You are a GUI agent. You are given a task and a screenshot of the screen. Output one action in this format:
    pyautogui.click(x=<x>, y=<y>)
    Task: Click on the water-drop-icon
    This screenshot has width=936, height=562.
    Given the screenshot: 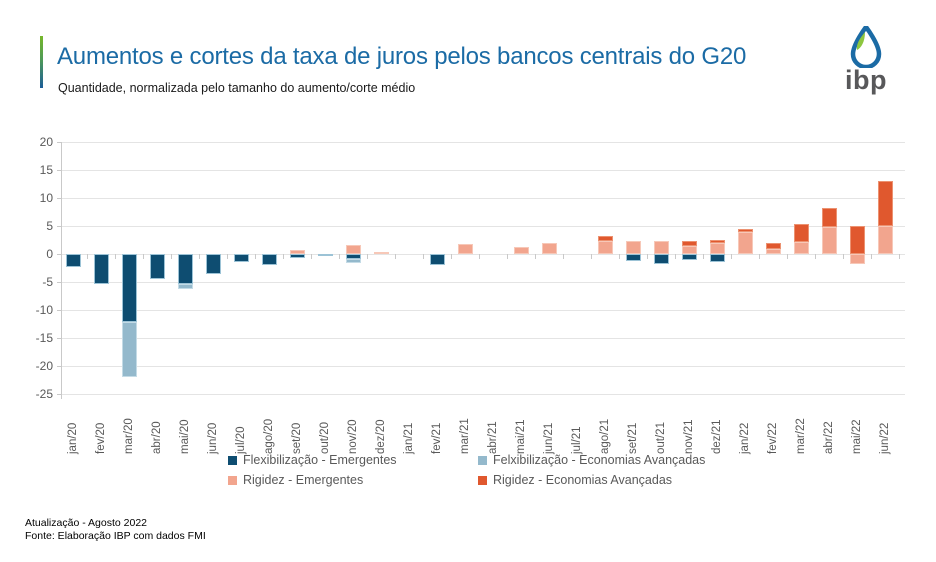 What is the action you would take?
    pyautogui.click(x=866, y=47)
    